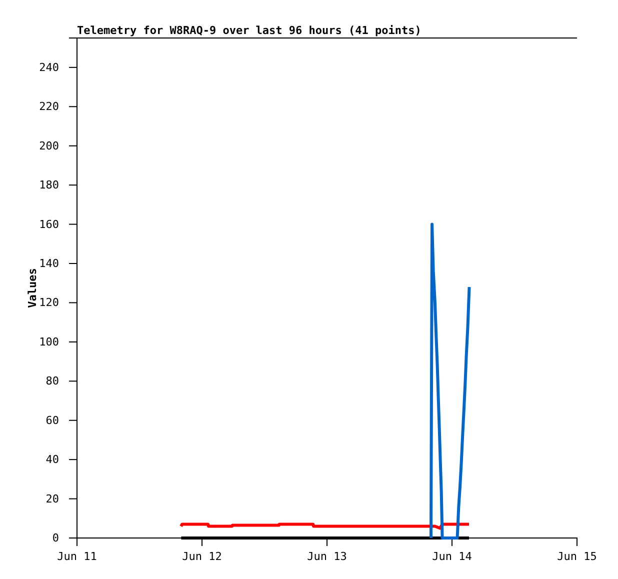  What do you see at coordinates (49, 67) in the screenshot?
I see `y-tick-label: 240` at bounding box center [49, 67].